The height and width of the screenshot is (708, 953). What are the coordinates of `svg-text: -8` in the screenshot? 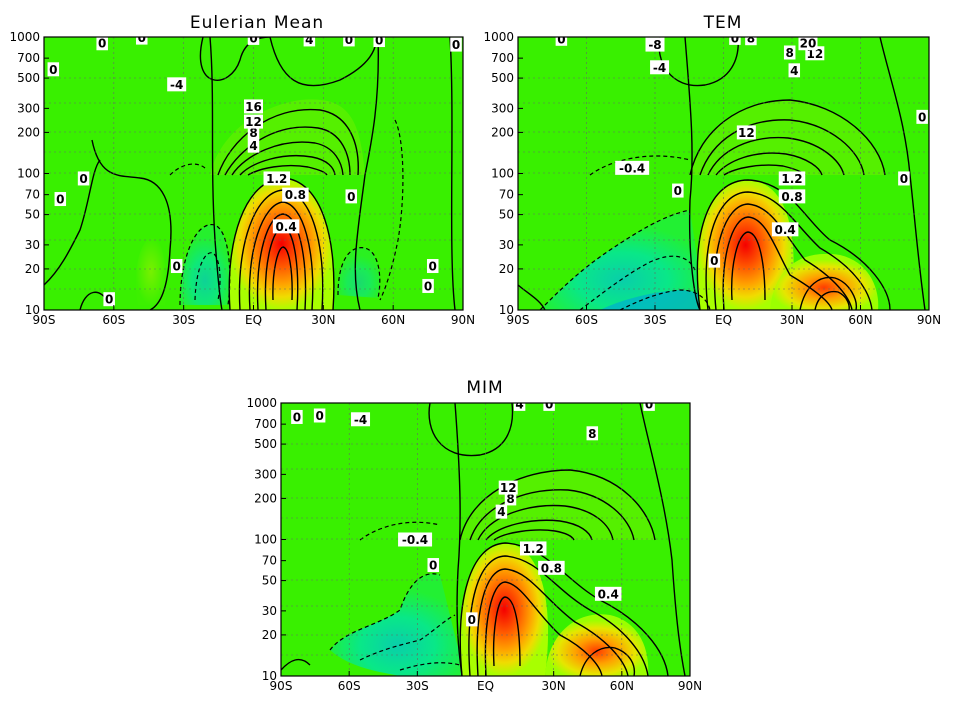 It's located at (654, 45).